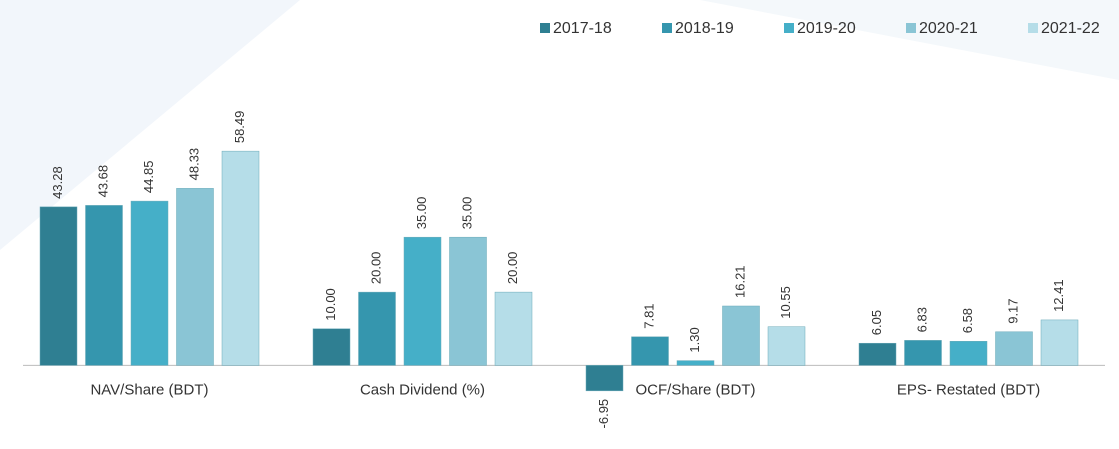 The width and height of the screenshot is (1119, 449). What do you see at coordinates (695, 389) in the screenshot?
I see `x-tick-label: OCF/Share (BDT)` at bounding box center [695, 389].